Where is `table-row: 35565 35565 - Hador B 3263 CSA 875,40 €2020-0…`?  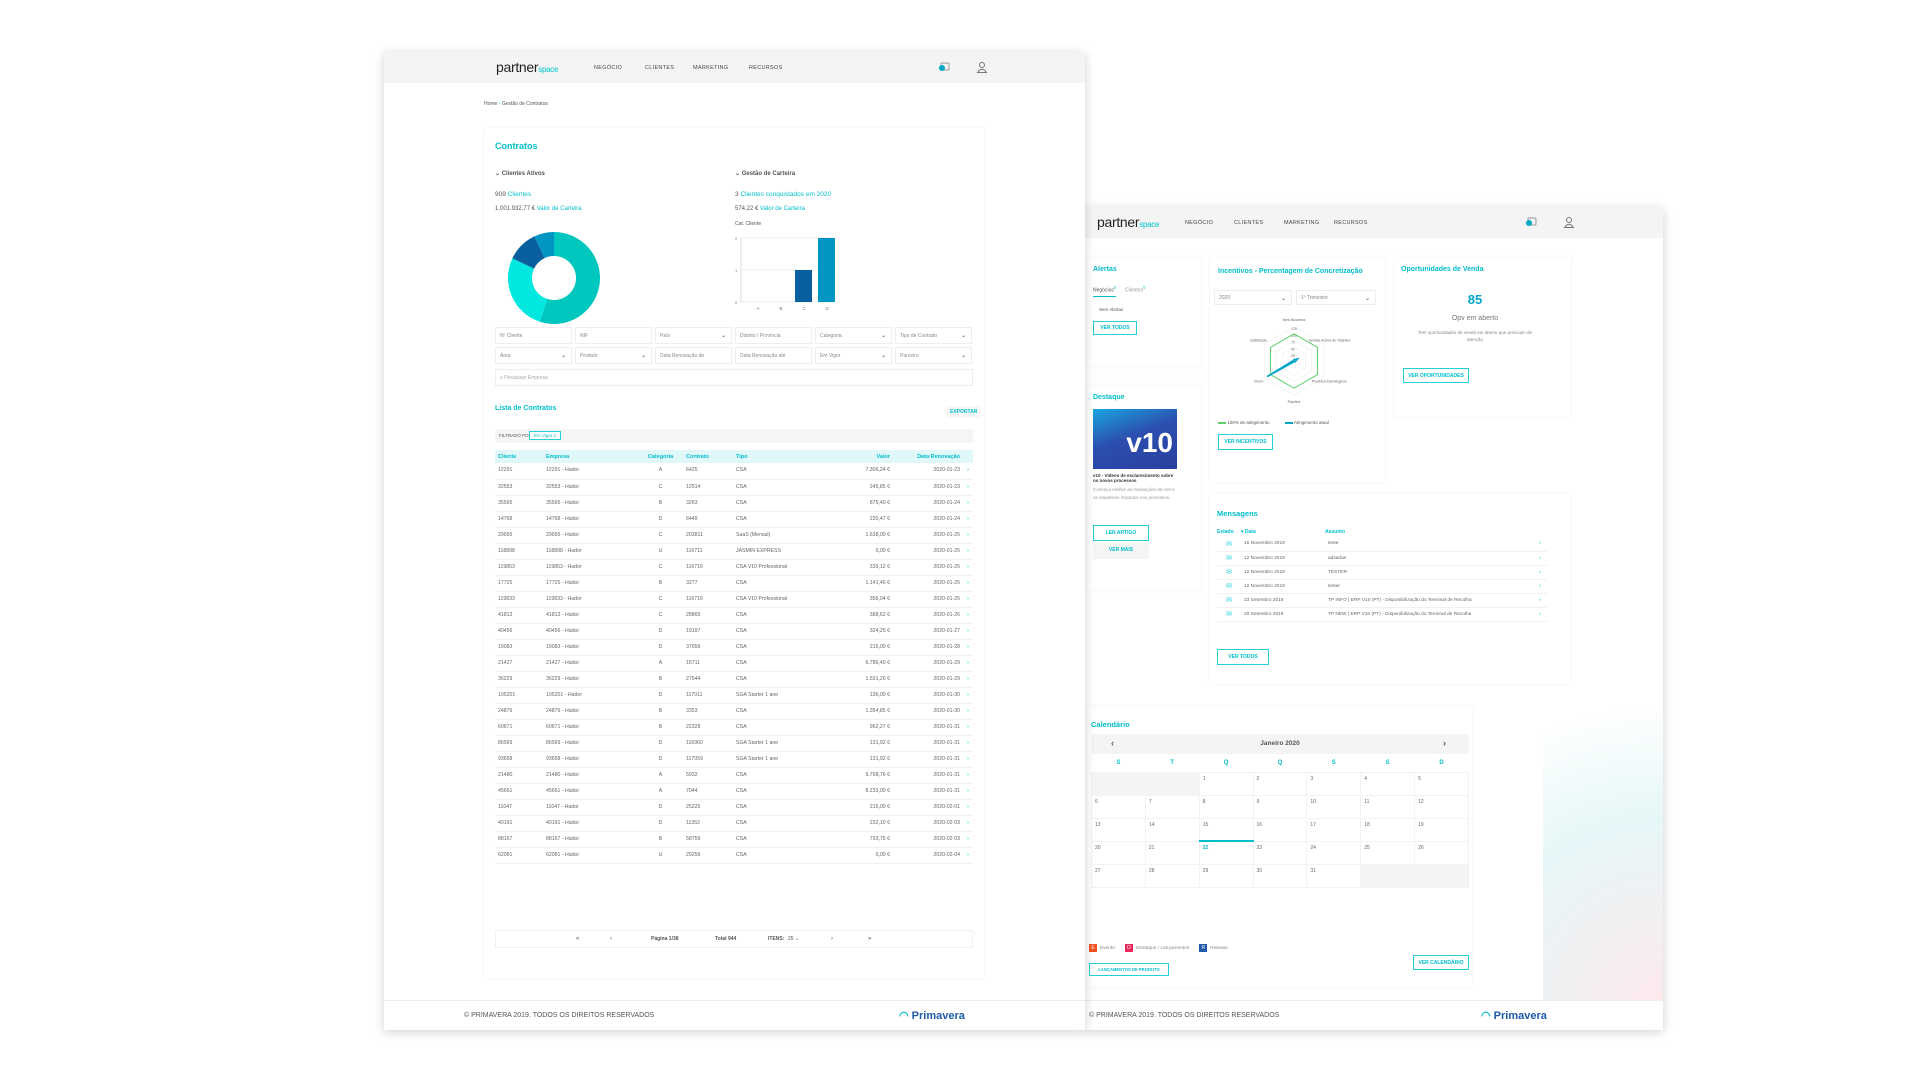 table-row: 35565 35565 - Hador B 3263 CSA 875,40 €2020-0… is located at coordinates (734, 503).